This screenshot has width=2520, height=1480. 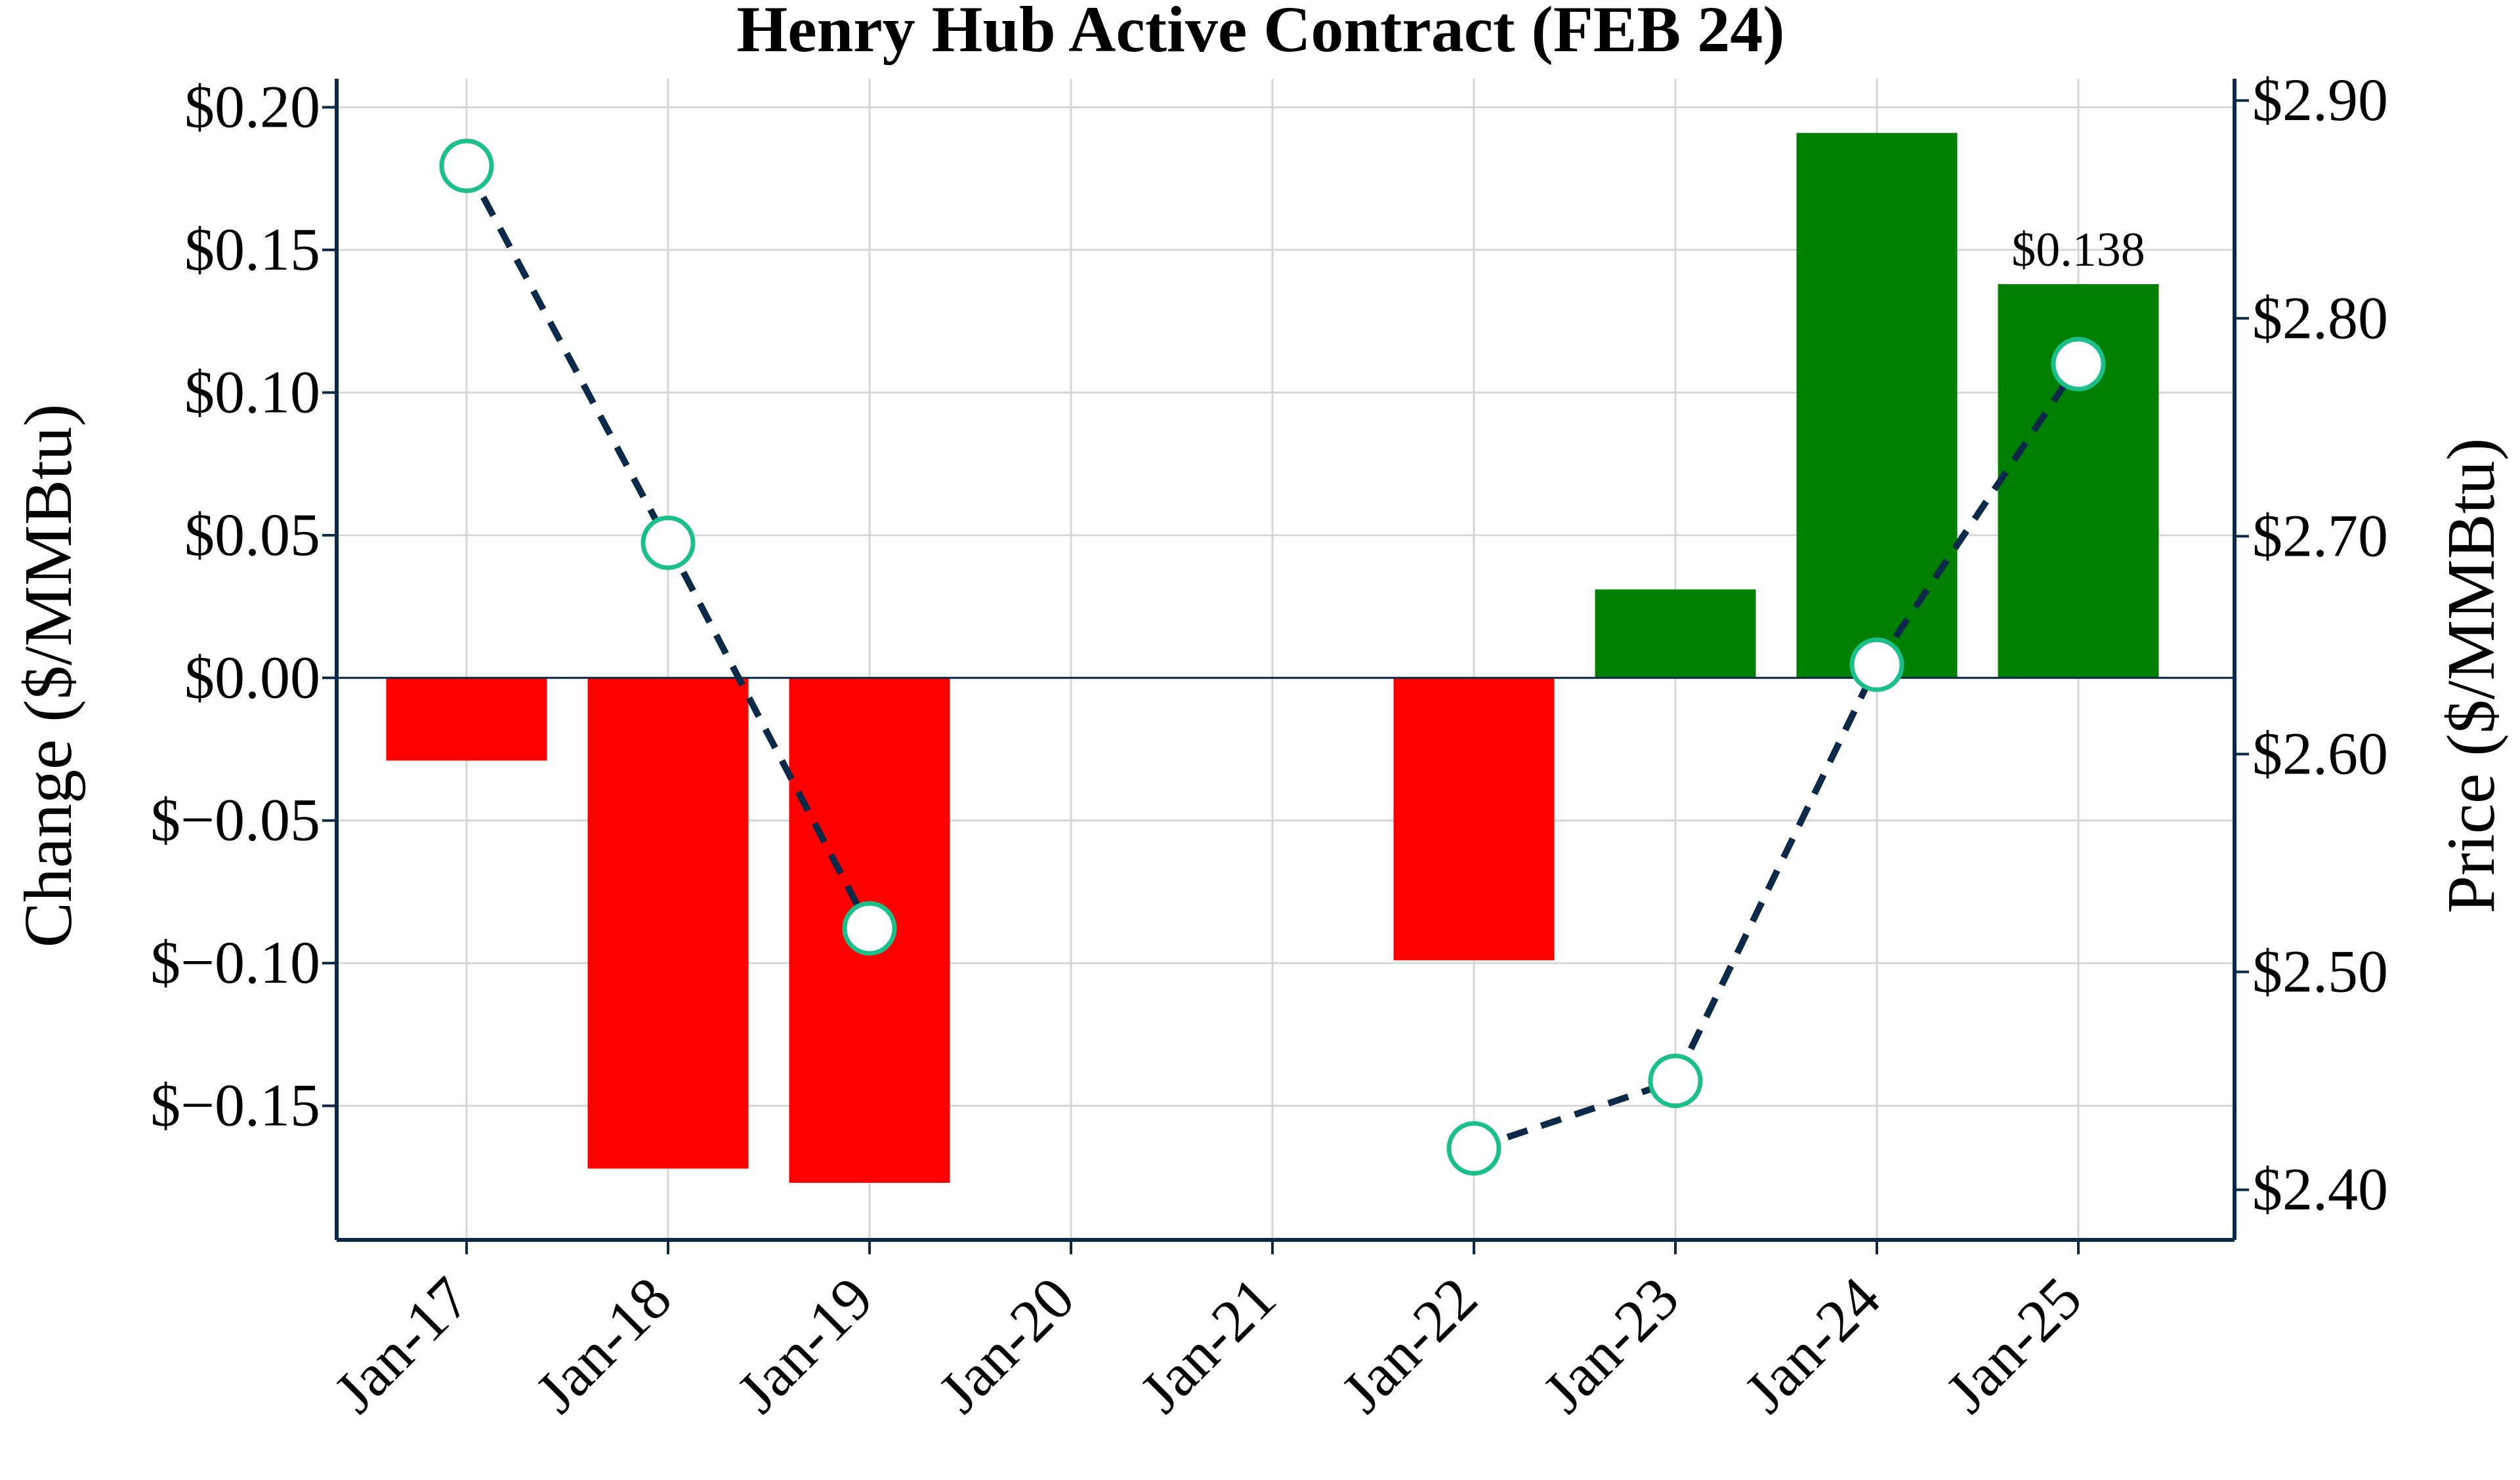 I want to click on right-tick-label: $2.90, so click(x=2320, y=99).